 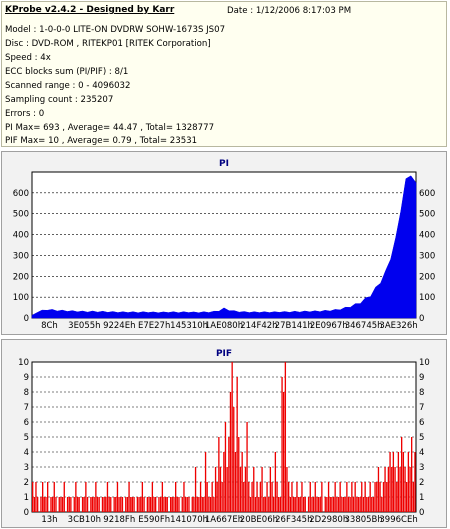 I want to click on pif-y-tick-right: 3, so click(x=421, y=468).